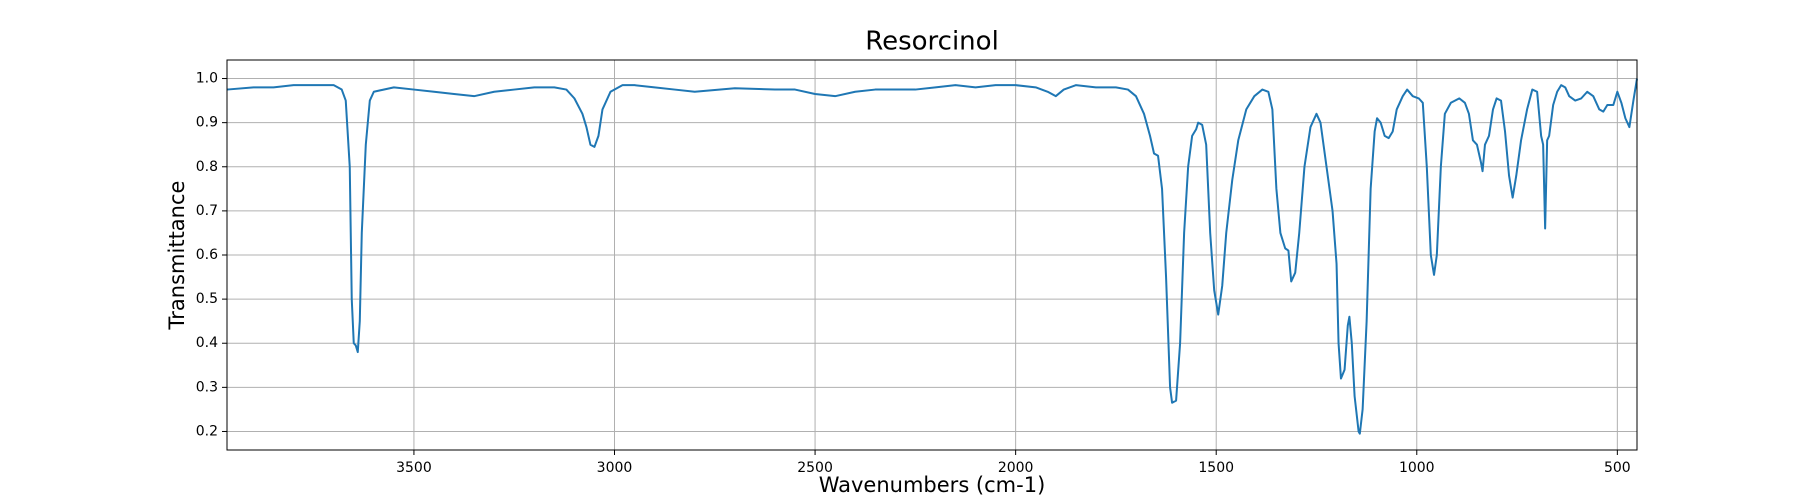 This screenshot has height=500, width=1800. Describe the element at coordinates (207, 211) in the screenshot. I see `y-tick-label: 0.7` at that location.